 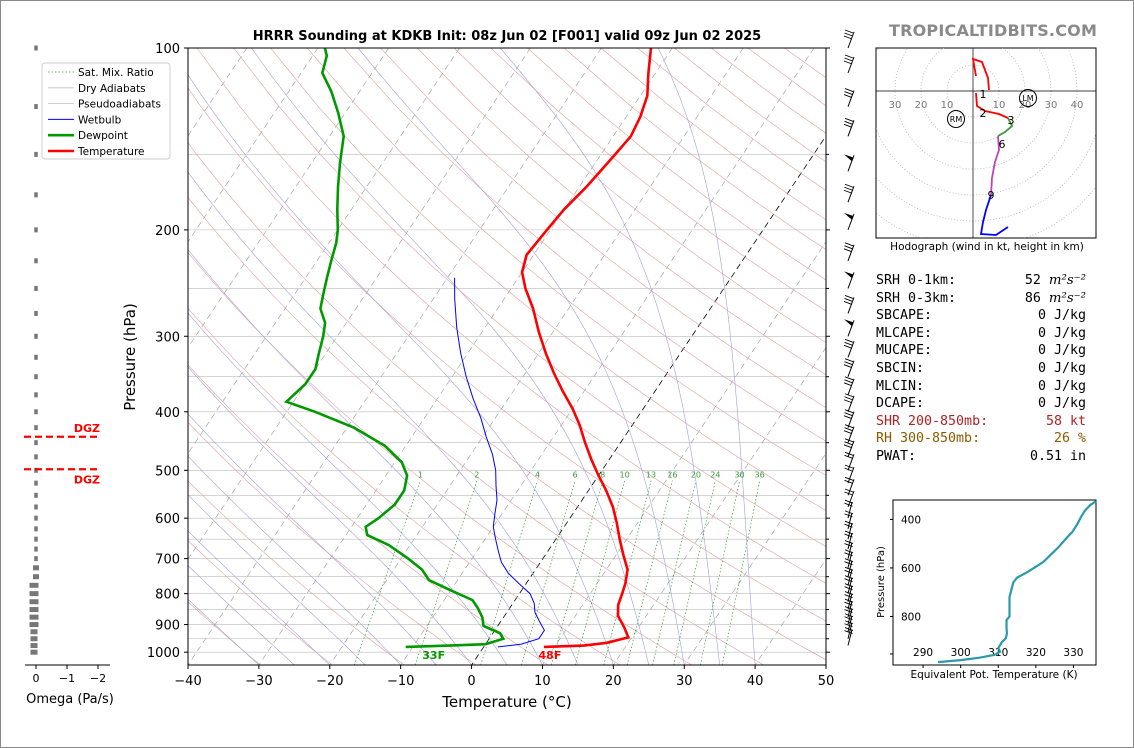 I want to click on stat-row: MLCIN: 0 J/kg, so click(x=981, y=387).